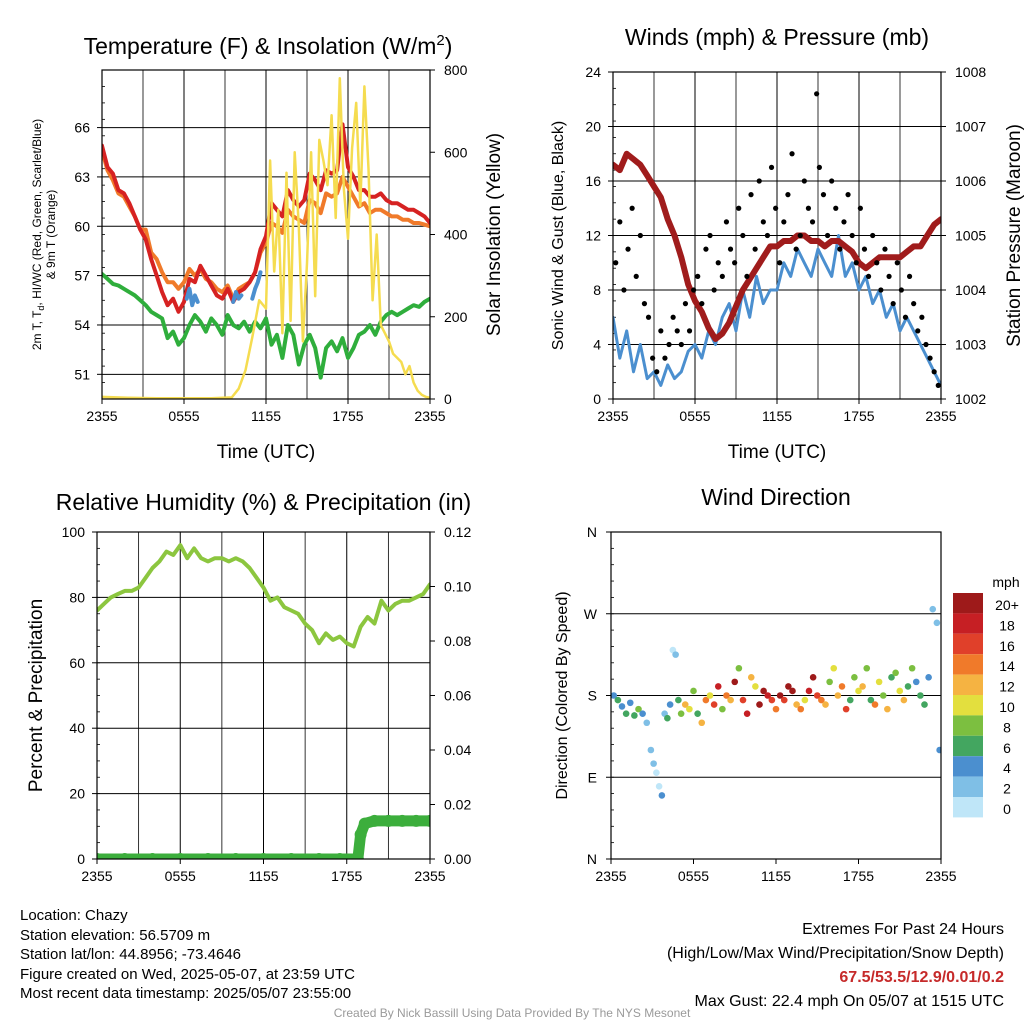  Describe the element at coordinates (115, 935) in the screenshot. I see `elevation-text: Station elevation: 56.5709 m` at that location.